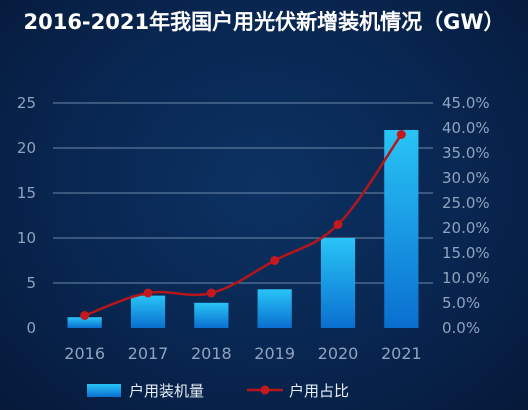 This screenshot has width=528, height=410. What do you see at coordinates (26, 103) in the screenshot?
I see `left-tick-label: 25` at bounding box center [26, 103].